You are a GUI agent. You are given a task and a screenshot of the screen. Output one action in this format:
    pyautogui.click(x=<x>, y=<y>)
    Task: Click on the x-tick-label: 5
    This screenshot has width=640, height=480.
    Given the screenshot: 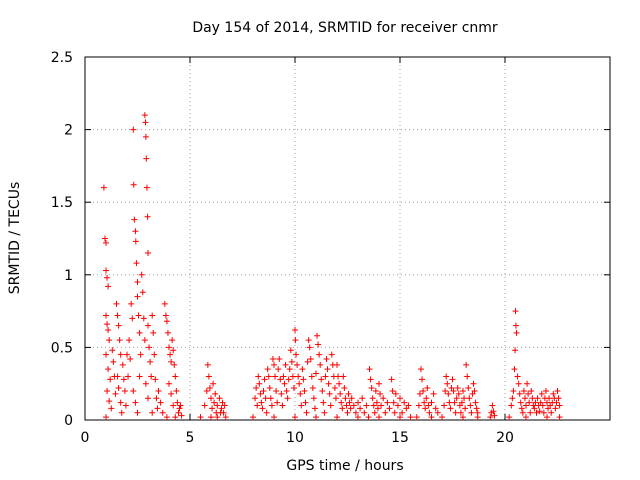 What is the action you would take?
    pyautogui.click(x=190, y=438)
    